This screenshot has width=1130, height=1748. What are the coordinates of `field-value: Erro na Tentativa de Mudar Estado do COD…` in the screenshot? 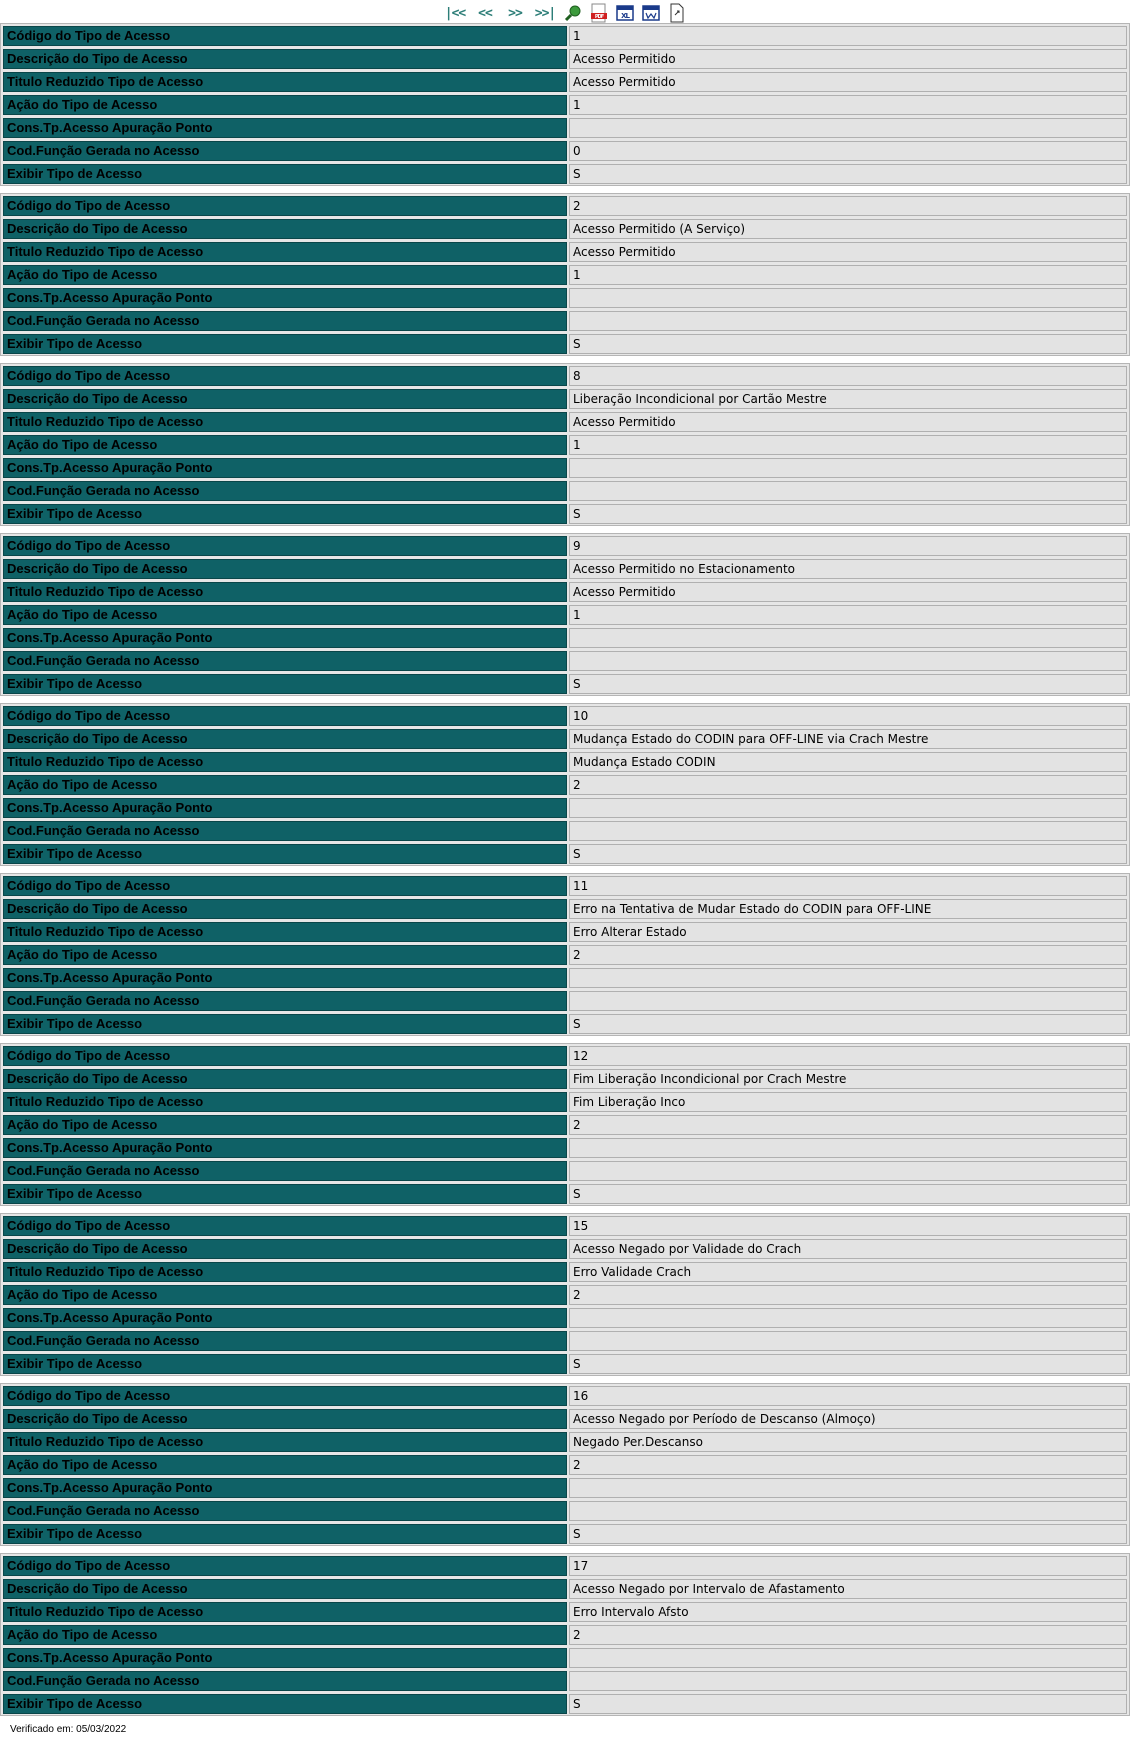 It's located at (848, 909).